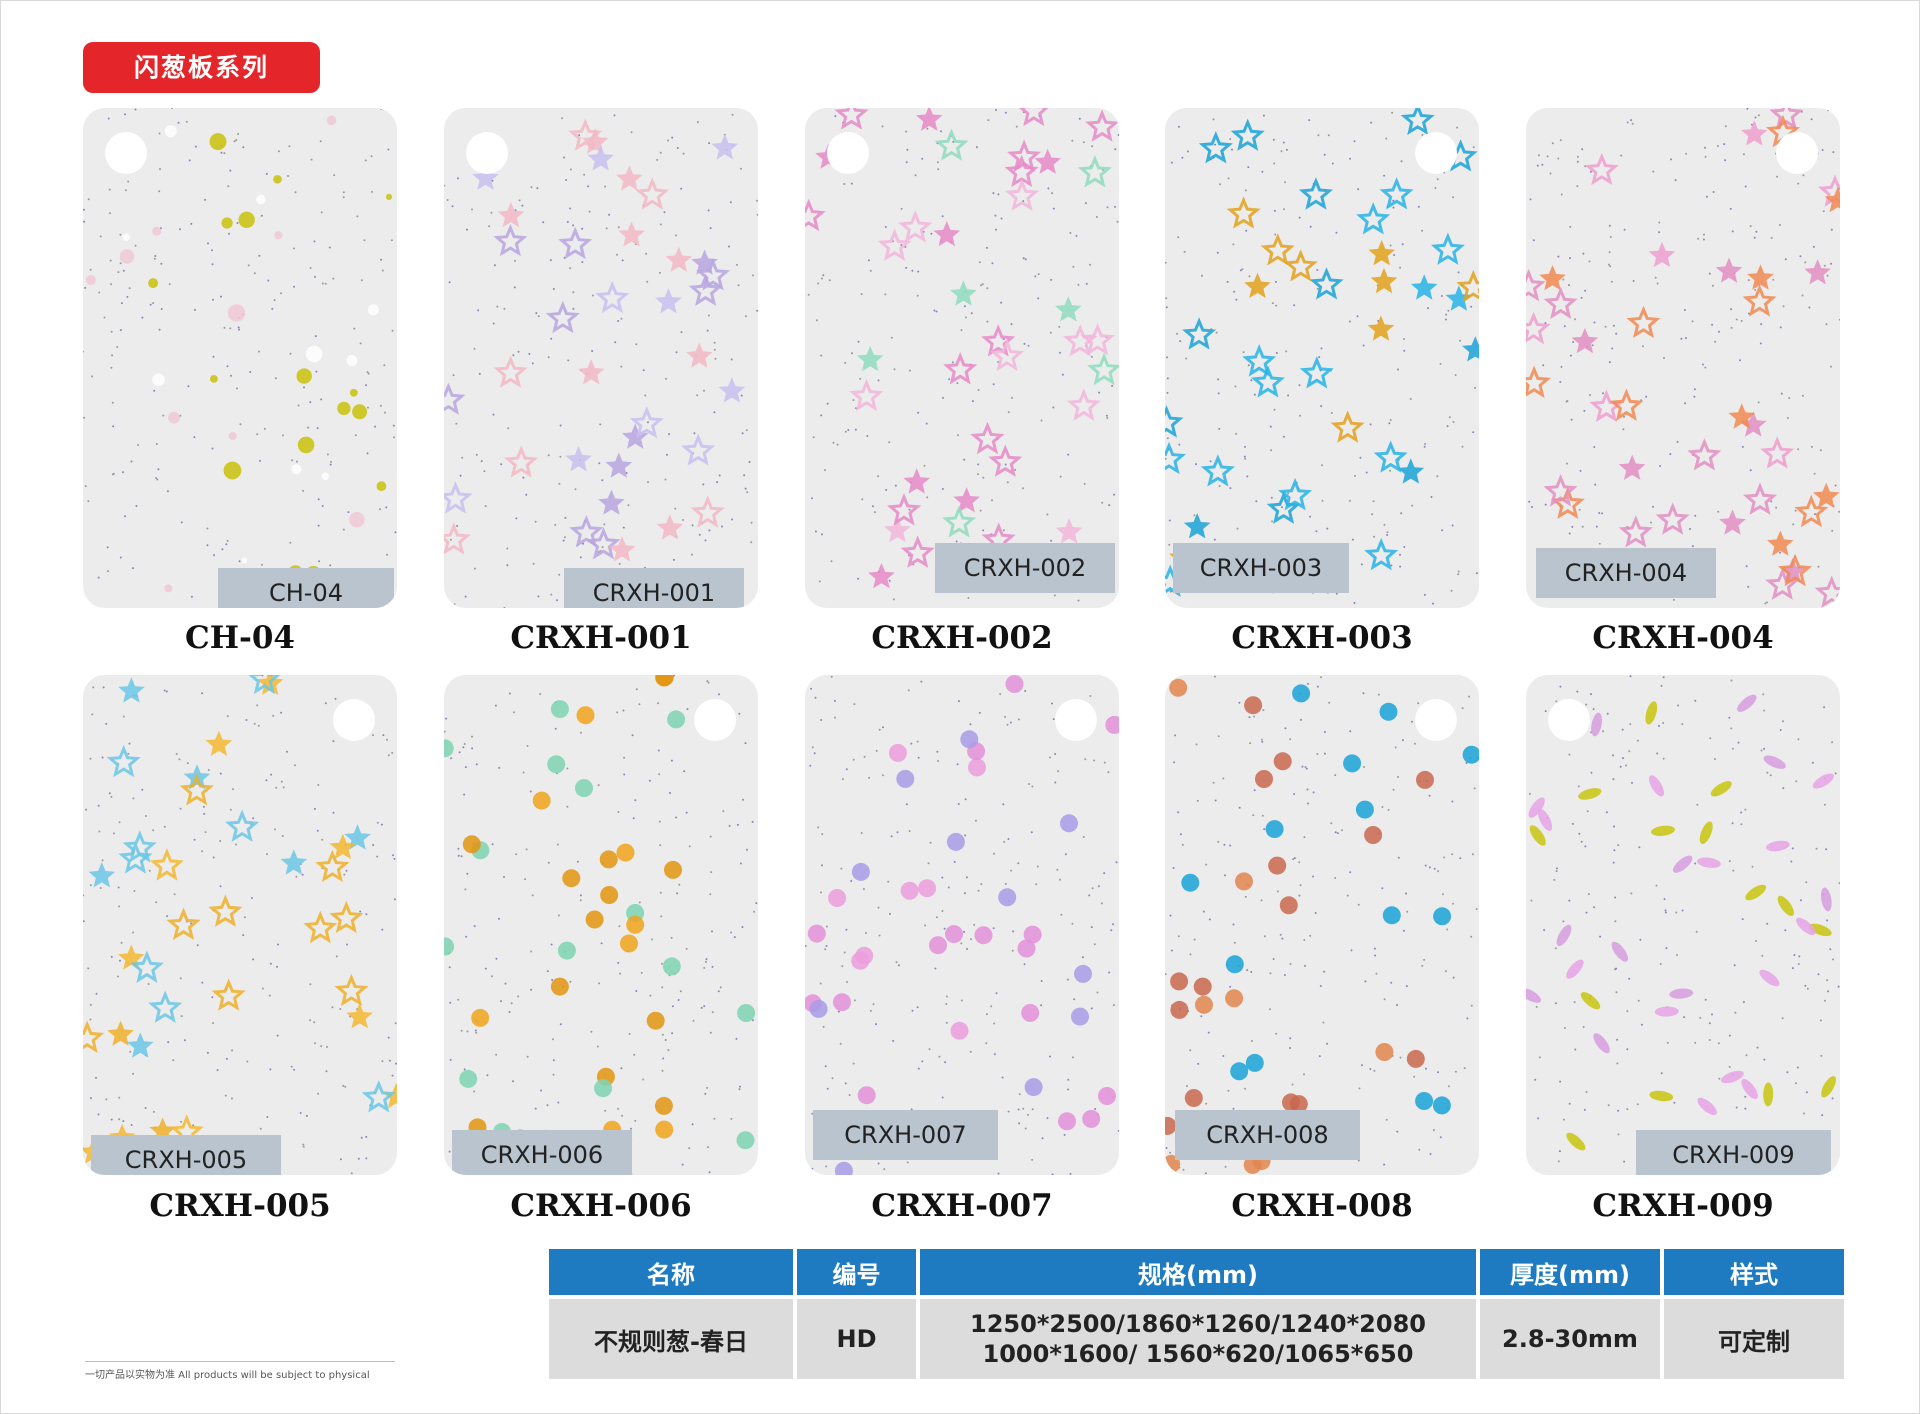 Image resolution: width=1920 pixels, height=1414 pixels. I want to click on sequin-dot, so click(170, 131).